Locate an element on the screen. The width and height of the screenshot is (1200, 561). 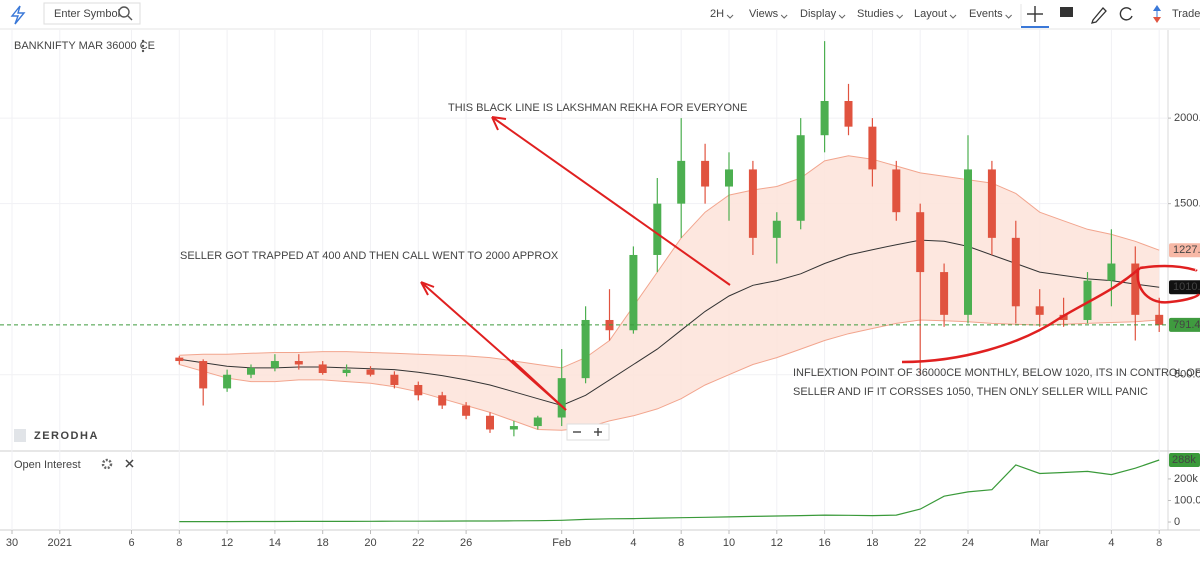
menu-item: Layout is located at coordinates (930, 14).